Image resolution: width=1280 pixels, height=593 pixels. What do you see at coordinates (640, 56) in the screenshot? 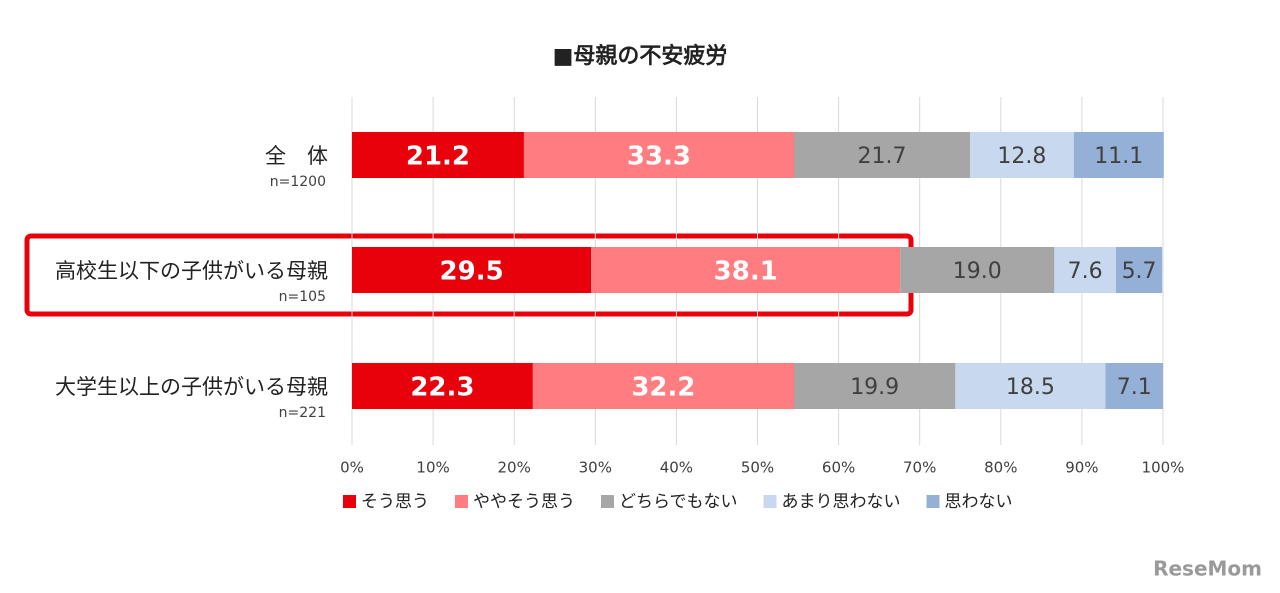
I see `chart-title: ■母親の不安疲労` at bounding box center [640, 56].